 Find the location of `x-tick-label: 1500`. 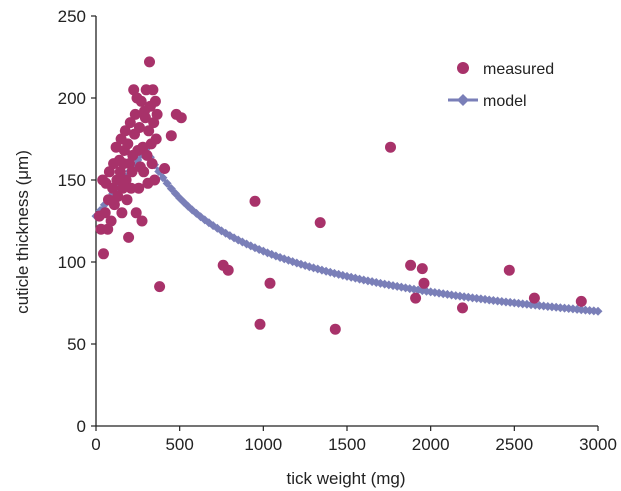

x-tick-label: 1500 is located at coordinates (347, 444).